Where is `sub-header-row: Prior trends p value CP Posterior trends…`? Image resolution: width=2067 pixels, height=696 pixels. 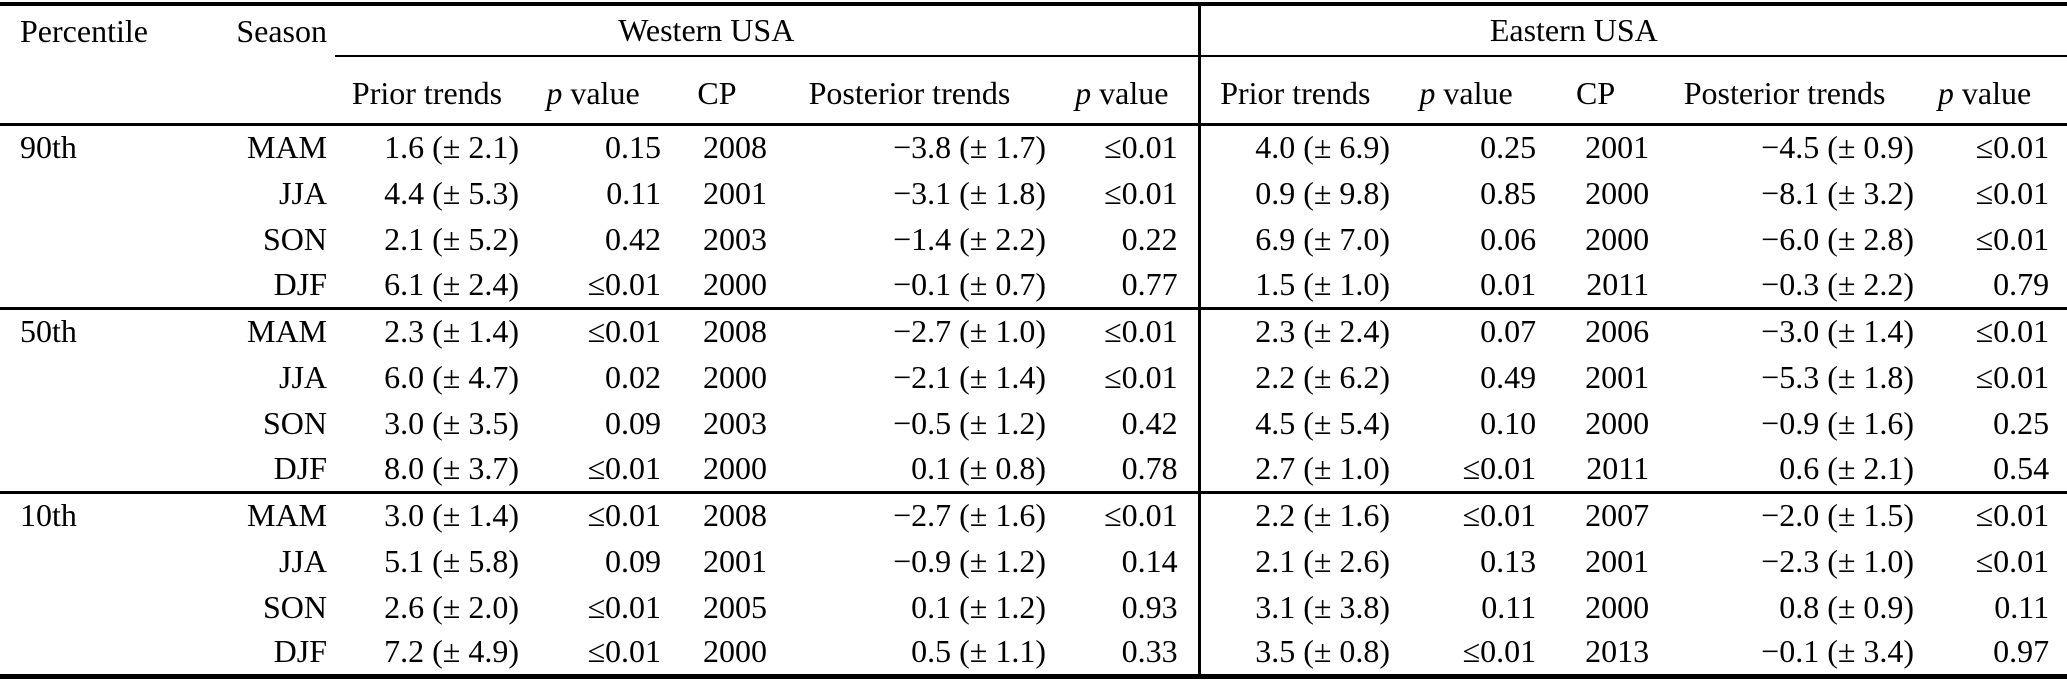
sub-header-row: Prior trends p value CP Posterior trends… is located at coordinates (1033, 91).